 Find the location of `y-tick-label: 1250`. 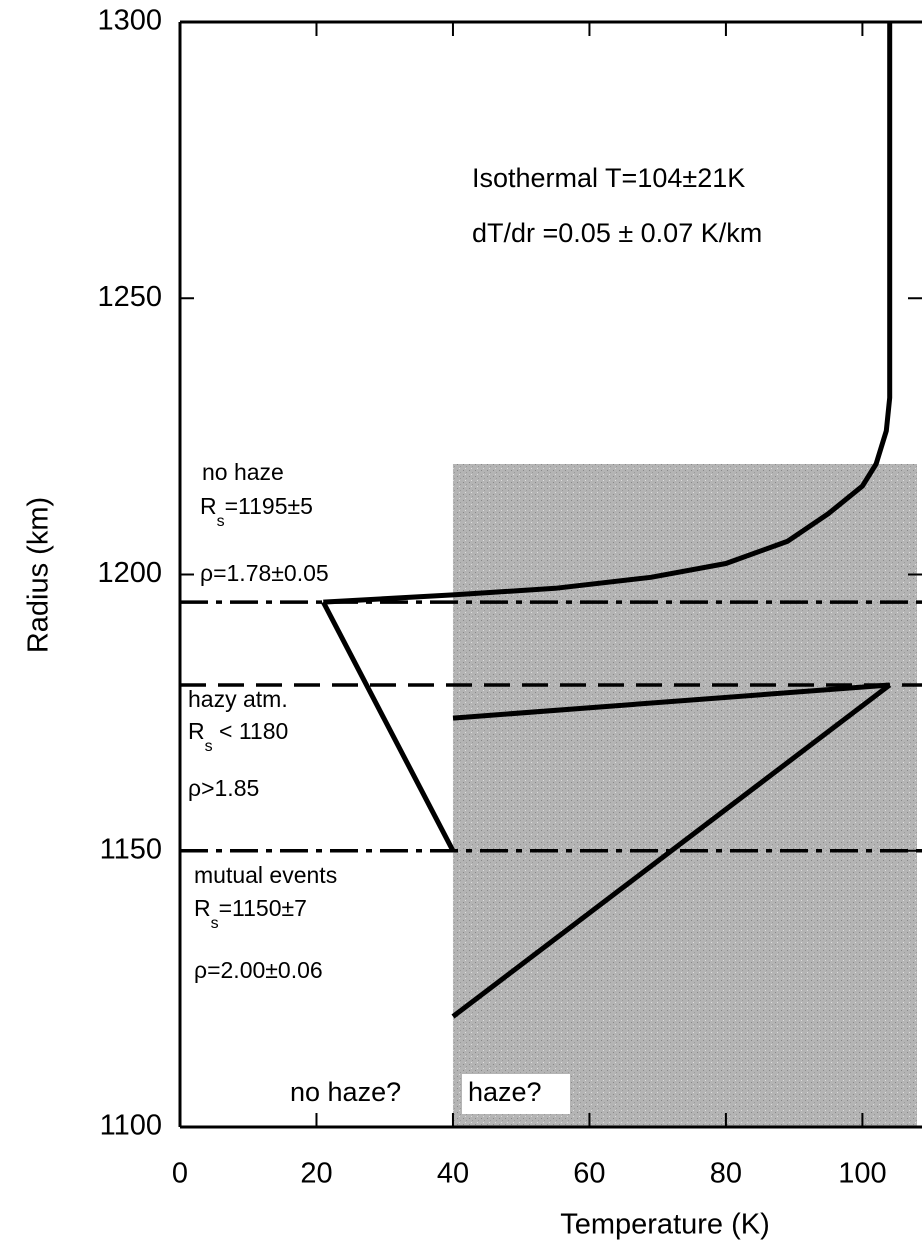

y-tick-label: 1250 is located at coordinates (129, 297).